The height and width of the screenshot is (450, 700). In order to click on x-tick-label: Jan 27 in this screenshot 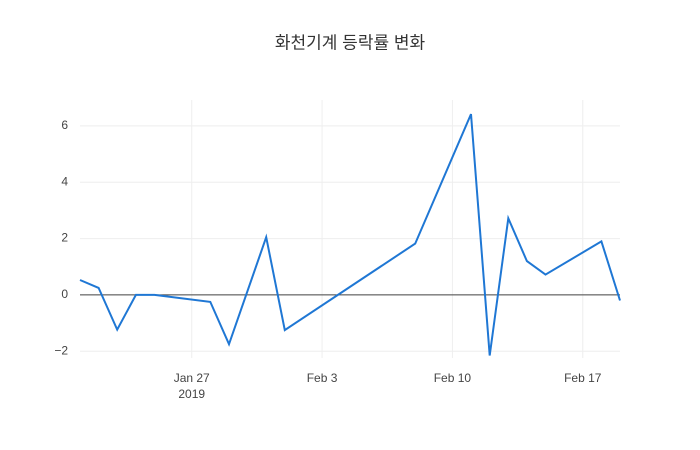, I will do `click(192, 378)`.